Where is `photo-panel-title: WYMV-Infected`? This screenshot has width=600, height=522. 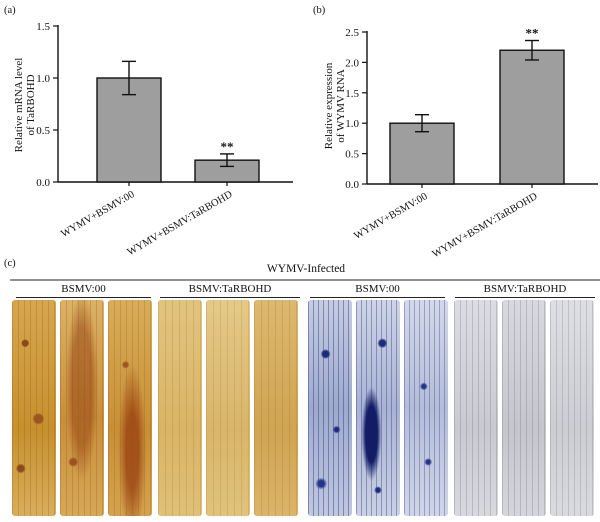 photo-panel-title: WYMV-Infected is located at coordinates (306, 269).